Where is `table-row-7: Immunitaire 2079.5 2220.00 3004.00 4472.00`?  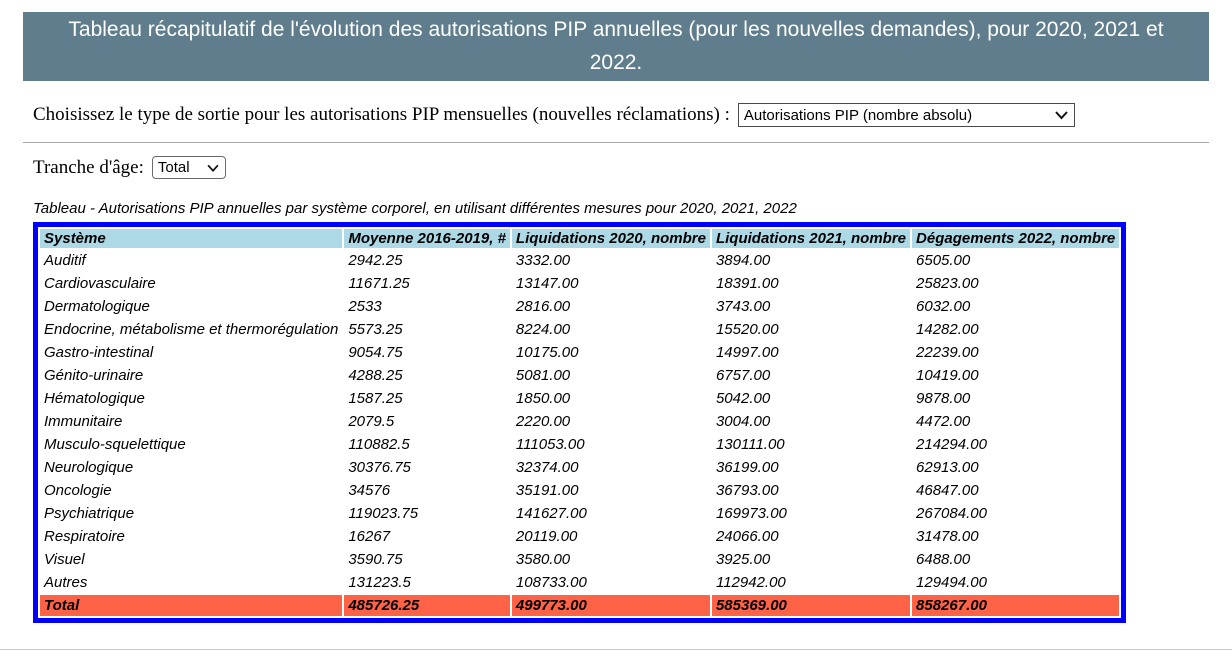 table-row-7: Immunitaire 2079.5 2220.00 3004.00 4472.00 is located at coordinates (579, 421).